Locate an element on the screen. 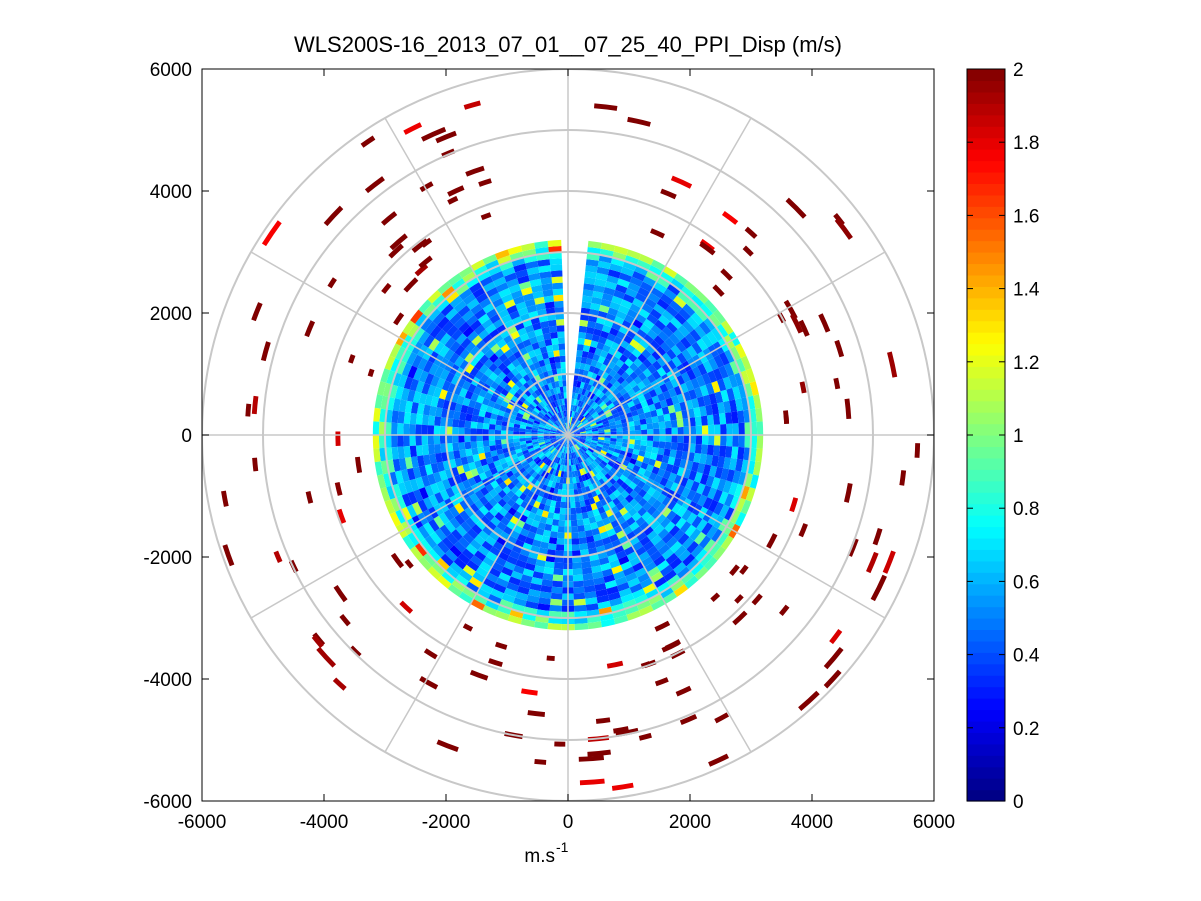 This screenshot has width=1201, height=901. colorbar-band is located at coordinates (986, 120).